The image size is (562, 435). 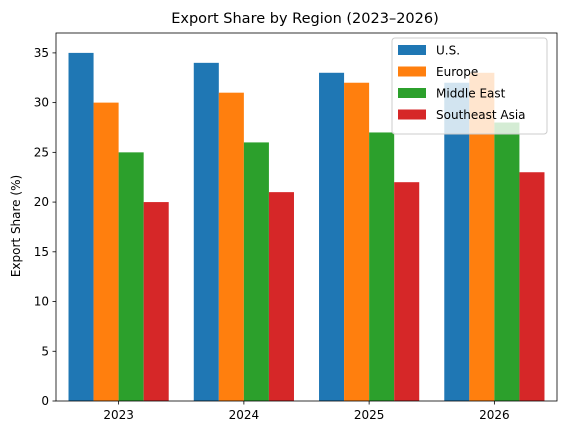 What do you see at coordinates (131, 276) in the screenshot?
I see `bar-middle-east-2023` at bounding box center [131, 276].